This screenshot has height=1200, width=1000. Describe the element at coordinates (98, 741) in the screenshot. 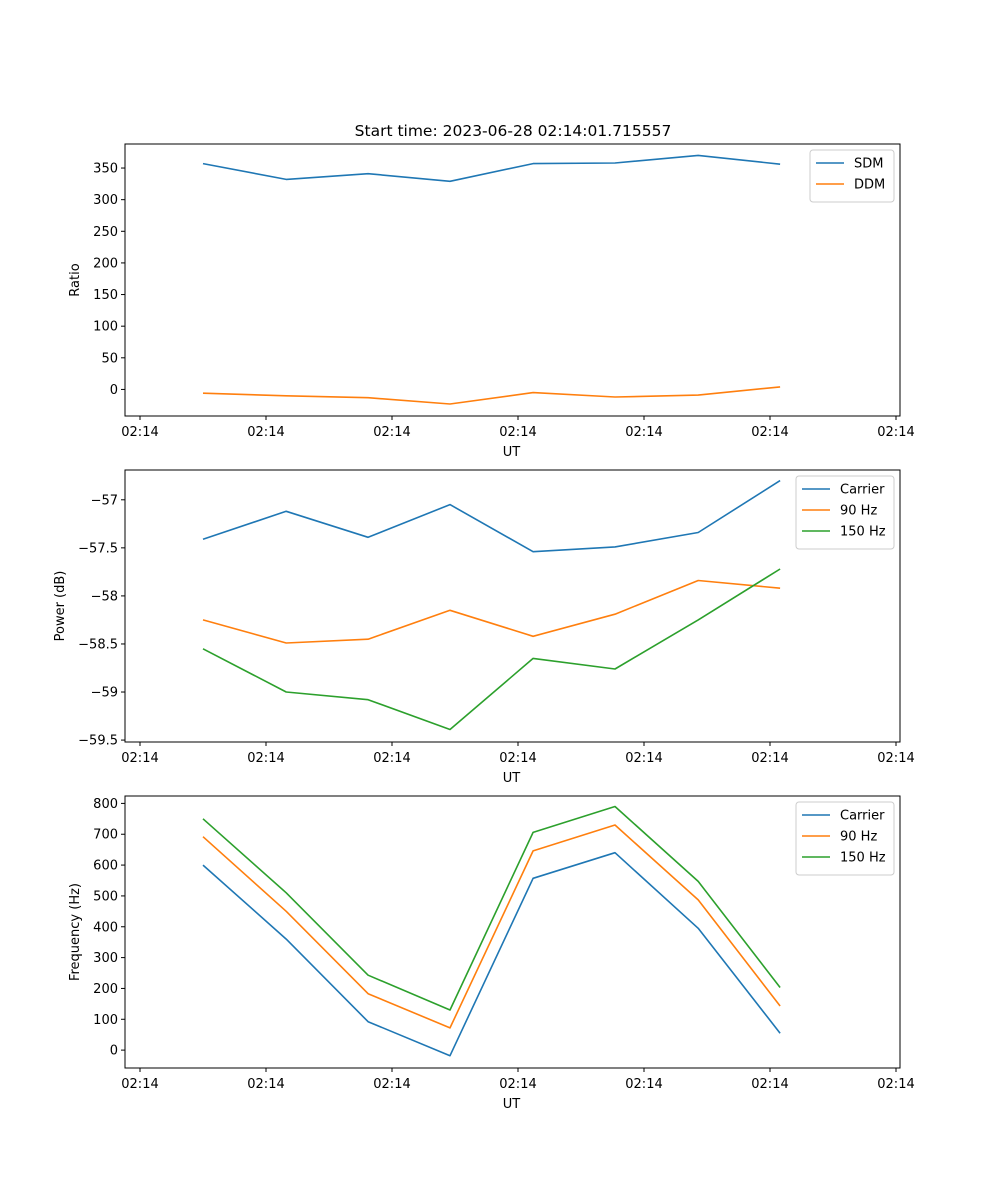

I see `y-tick-label: −59.5` at that location.